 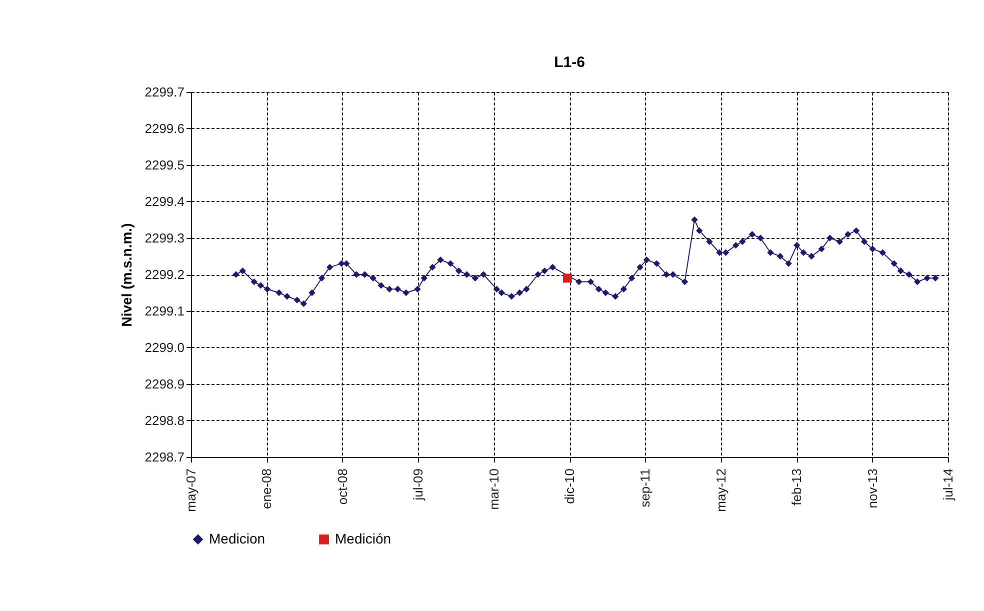 What do you see at coordinates (720, 490) in the screenshot?
I see `x-tick-label: may-12` at bounding box center [720, 490].